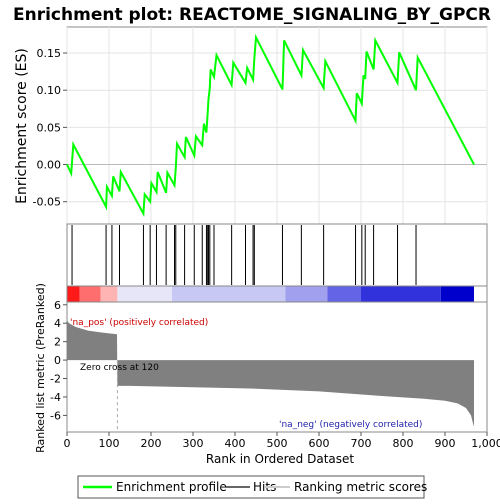 This screenshot has width=500, height=504. I want to click on es-y-tick-label: 0.00, so click(49, 165).